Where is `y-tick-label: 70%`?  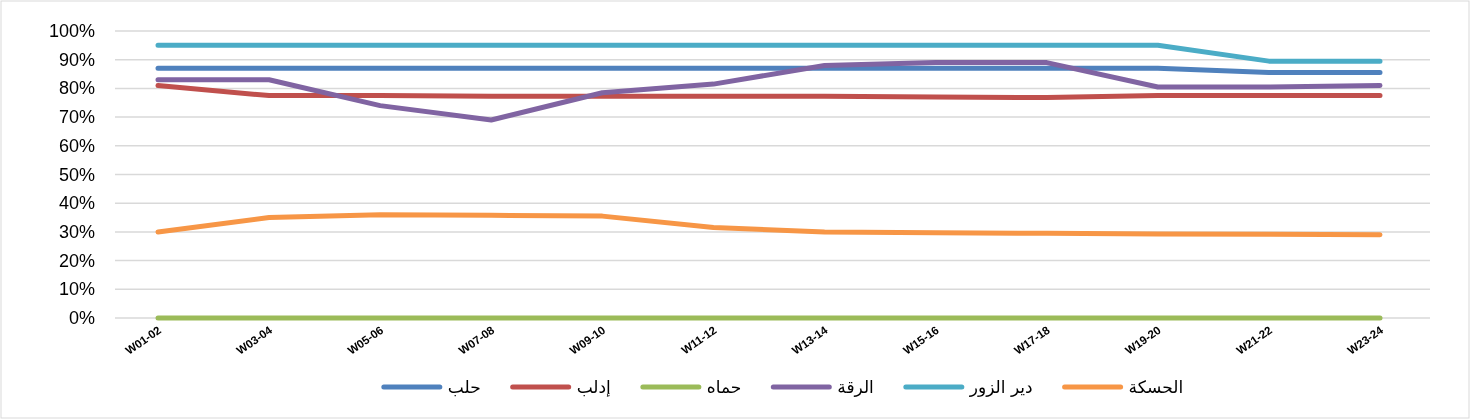
y-tick-label: 70% is located at coordinates (76, 117).